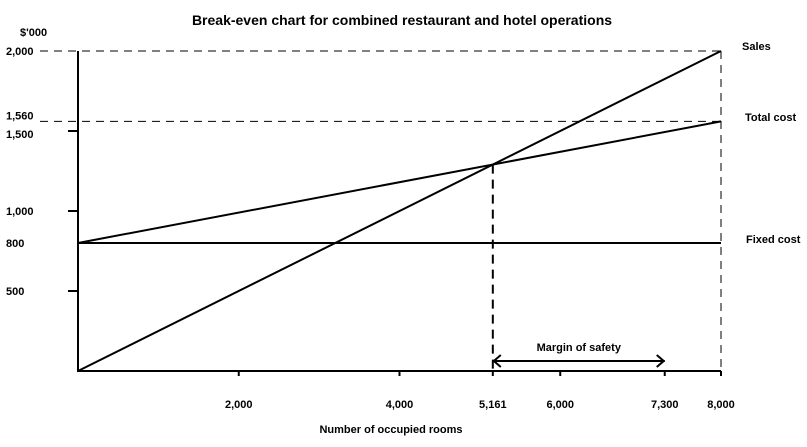 The height and width of the screenshot is (447, 807). What do you see at coordinates (665, 405) in the screenshot?
I see `x-tick-label: 7,300` at bounding box center [665, 405].